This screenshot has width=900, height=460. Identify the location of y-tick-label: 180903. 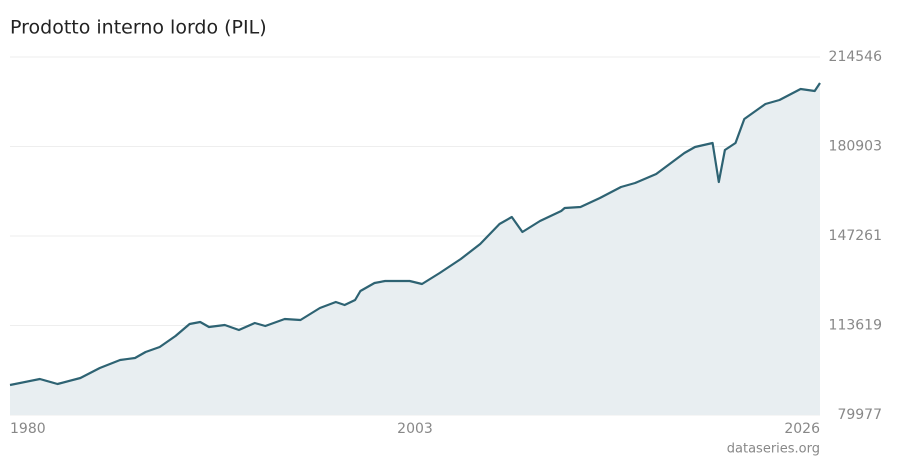
(855, 147).